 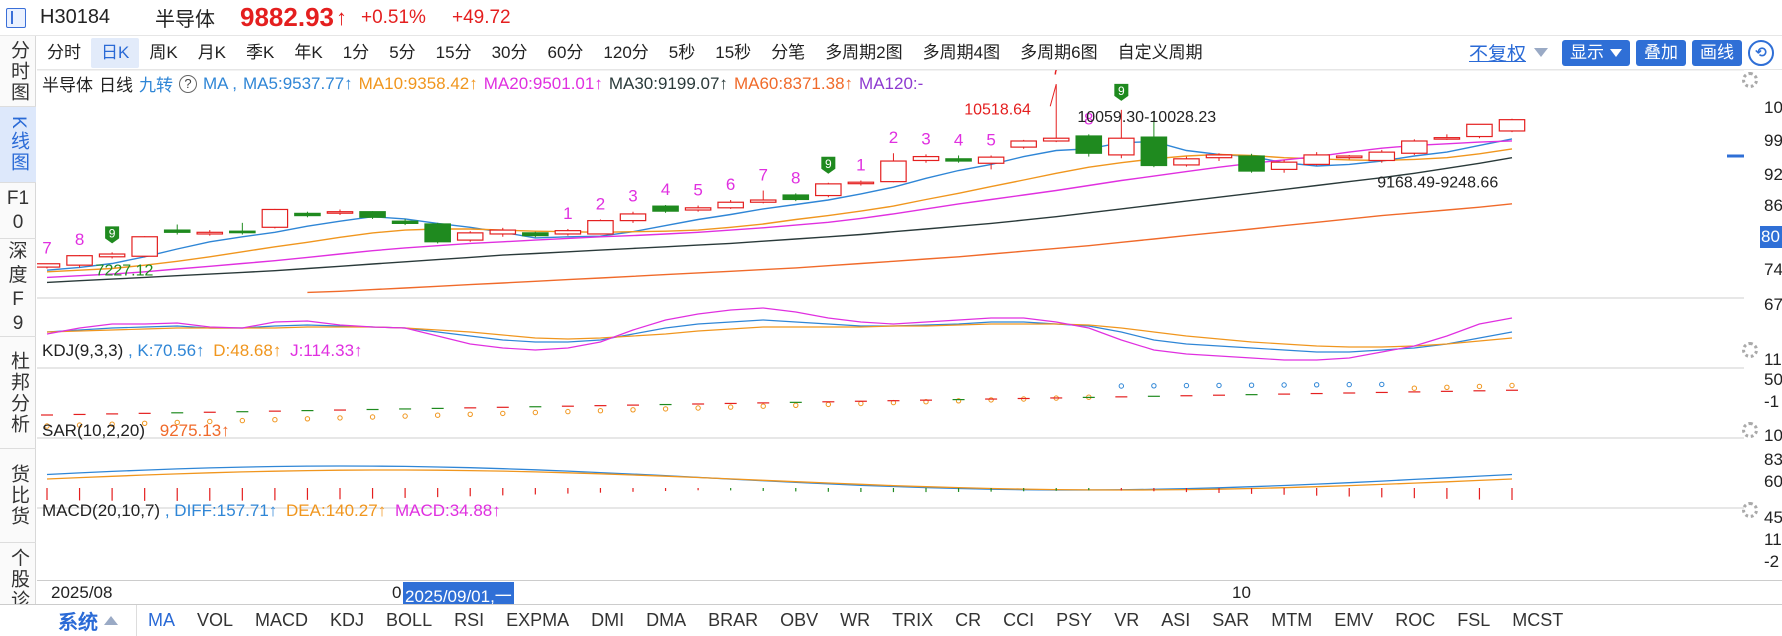 I want to click on indicator-tab: KDJ, so click(x=347, y=620).